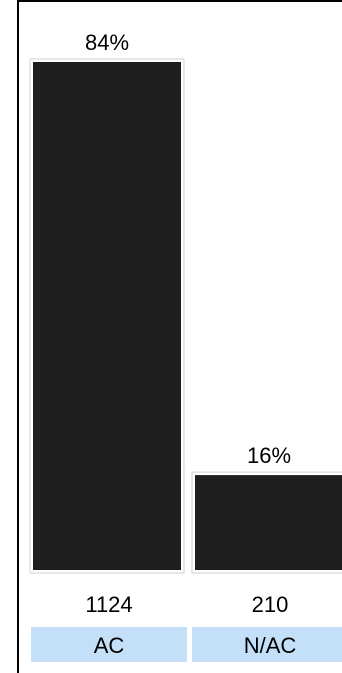 This screenshot has width=342, height=673. What do you see at coordinates (18, 336) in the screenshot?
I see `frame-left-border` at bounding box center [18, 336].